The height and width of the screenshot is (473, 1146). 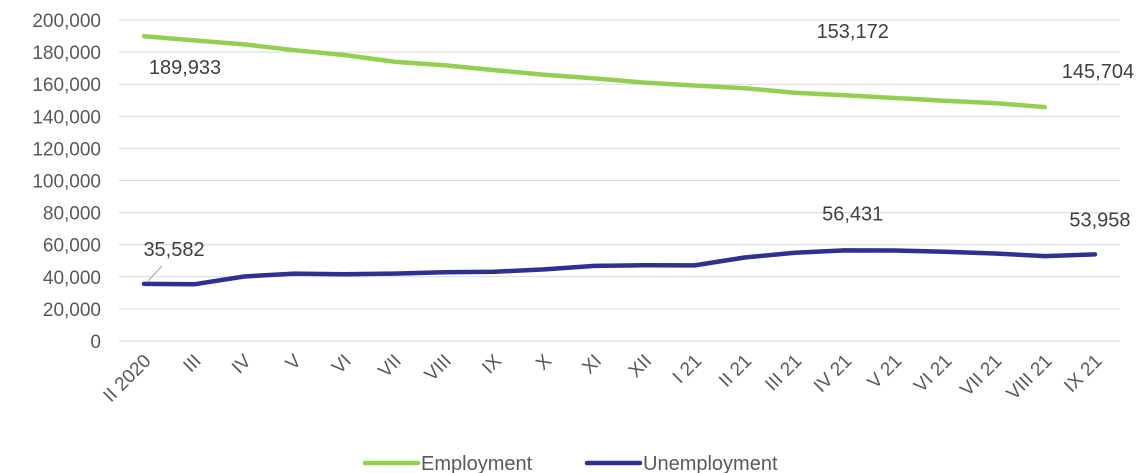 What do you see at coordinates (885, 372) in the screenshot?
I see `x-tick-label: V 21` at bounding box center [885, 372].